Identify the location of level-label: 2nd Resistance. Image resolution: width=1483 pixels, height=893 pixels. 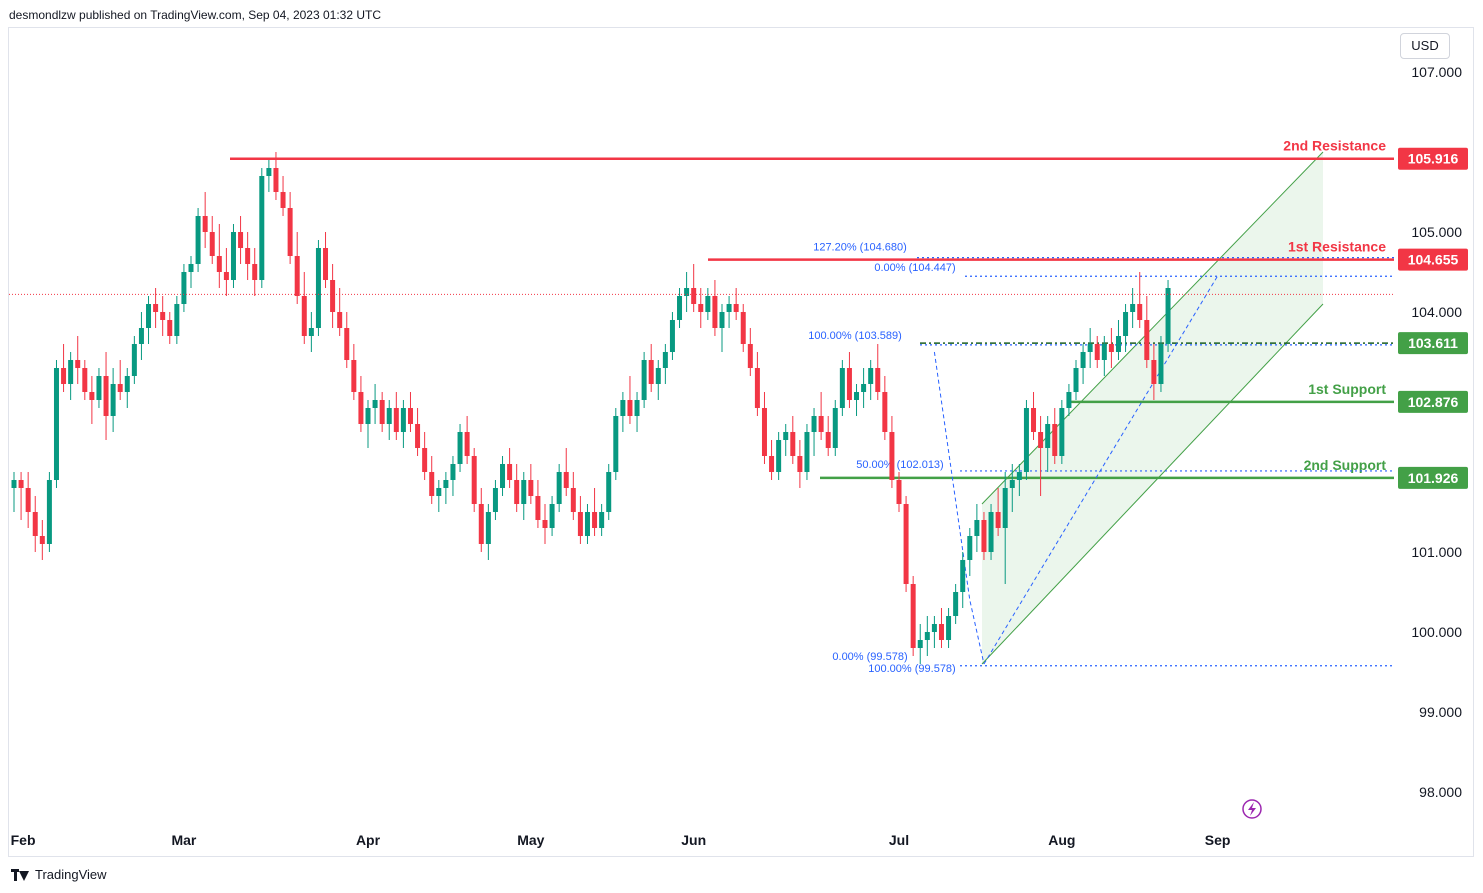
(1334, 146).